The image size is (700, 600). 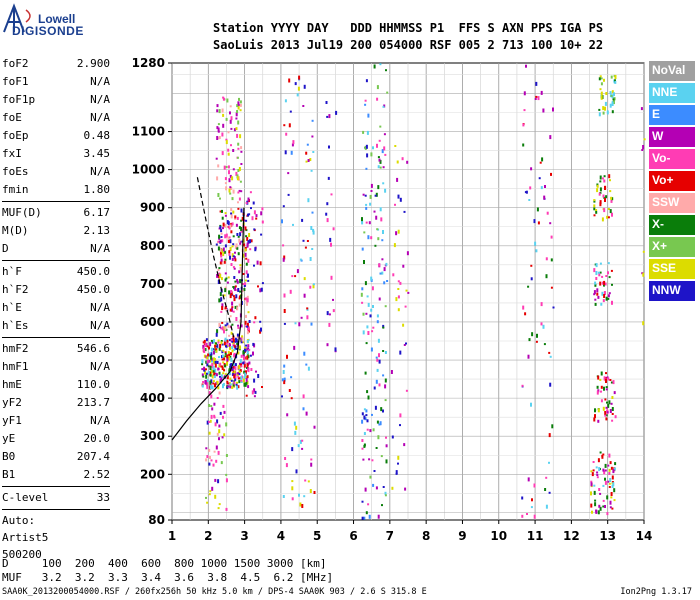 I want to click on logo-line1: Lowell, so click(x=57, y=19).